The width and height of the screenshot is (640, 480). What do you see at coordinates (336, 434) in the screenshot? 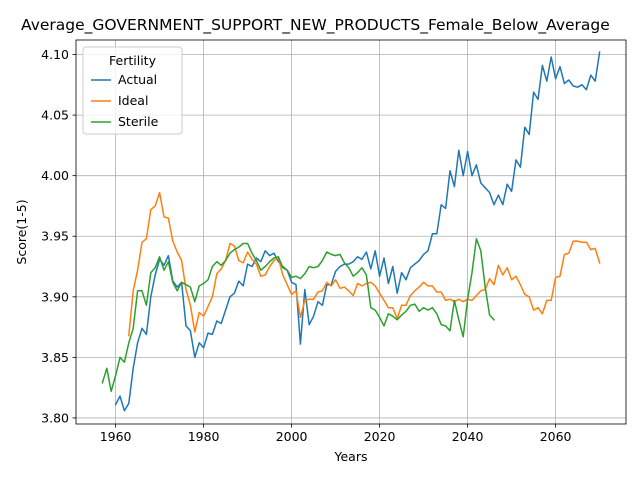
I see `x-axis-ticks: 1960 1980 2000 2020 2040 2060` at bounding box center [336, 434].